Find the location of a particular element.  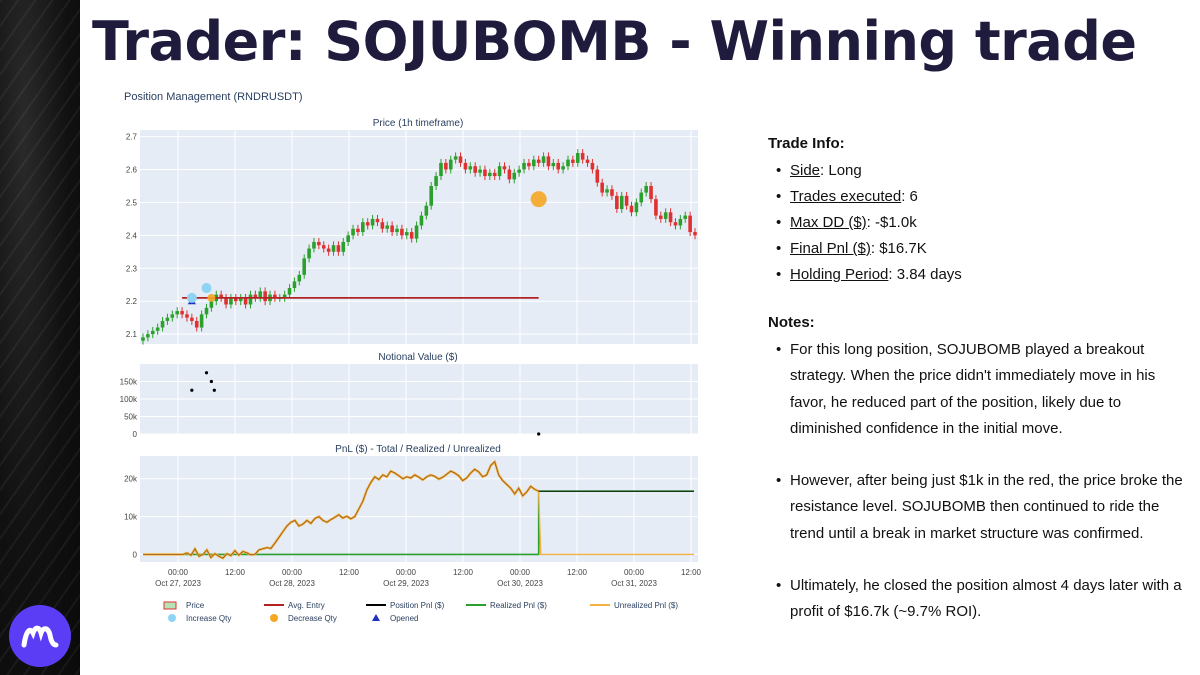

legend-label: Increase Qty is located at coordinates (208, 618).